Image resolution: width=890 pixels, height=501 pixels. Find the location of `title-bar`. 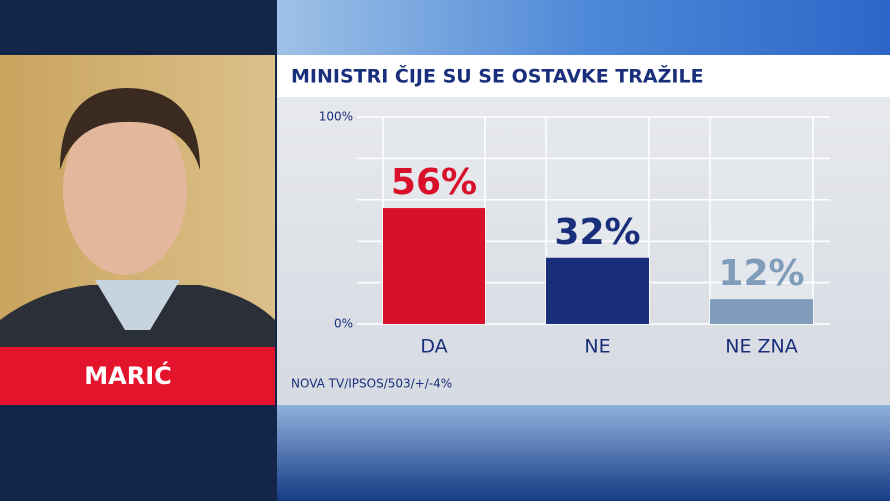

title-bar is located at coordinates (583, 76).